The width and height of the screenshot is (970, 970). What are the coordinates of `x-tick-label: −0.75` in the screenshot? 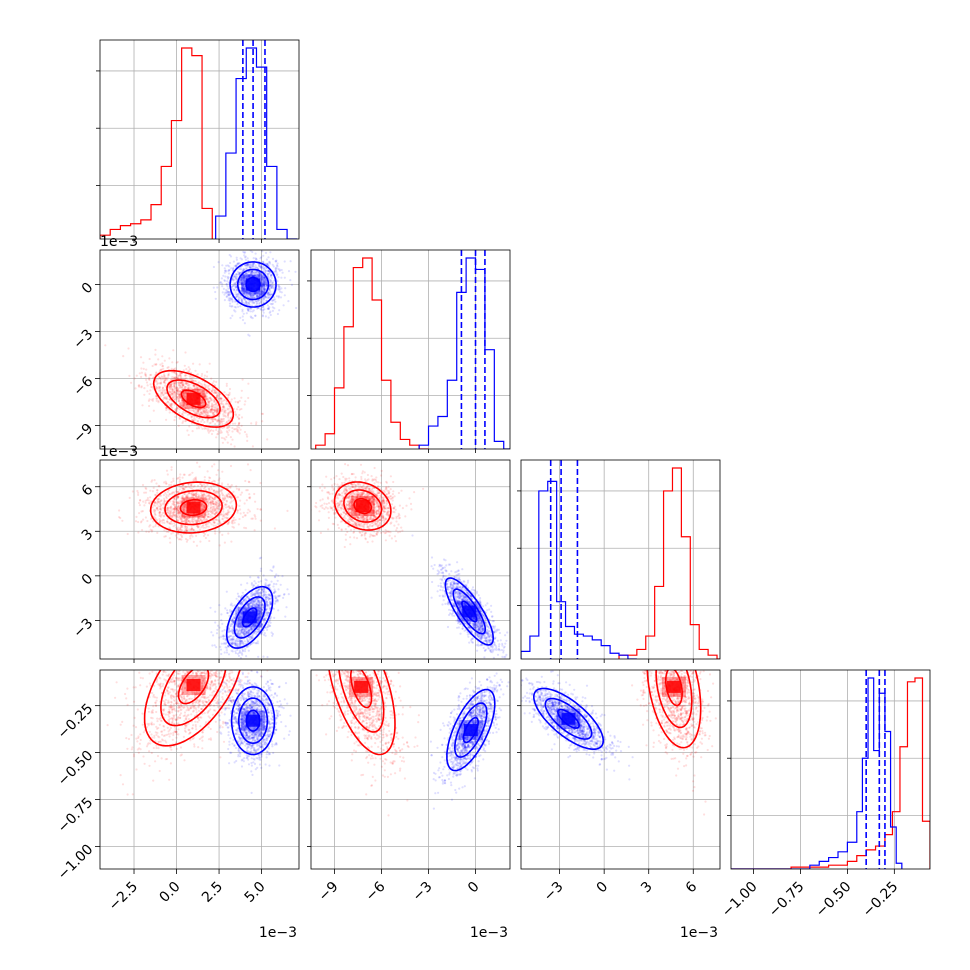 It's located at (787, 900).